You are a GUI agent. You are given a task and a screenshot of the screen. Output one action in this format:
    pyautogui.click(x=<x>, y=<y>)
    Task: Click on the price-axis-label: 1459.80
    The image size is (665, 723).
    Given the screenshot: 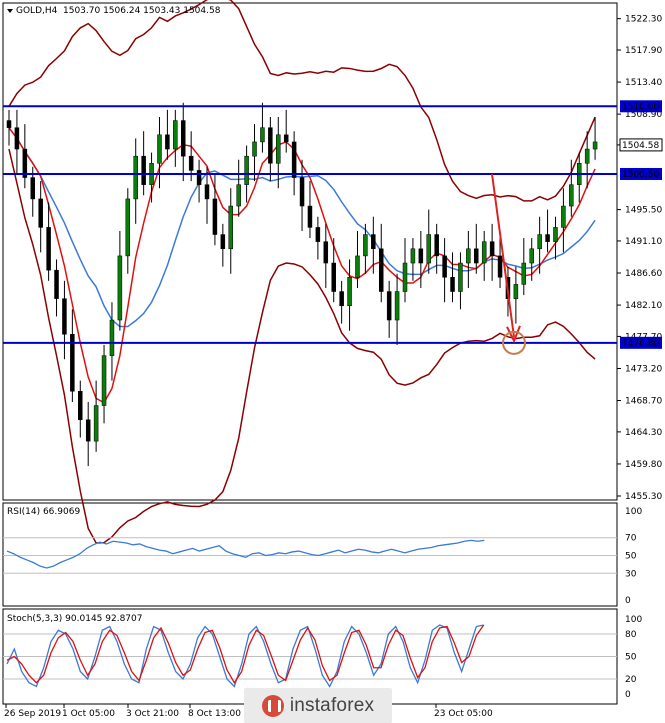 What is the action you would take?
    pyautogui.click(x=643, y=465)
    